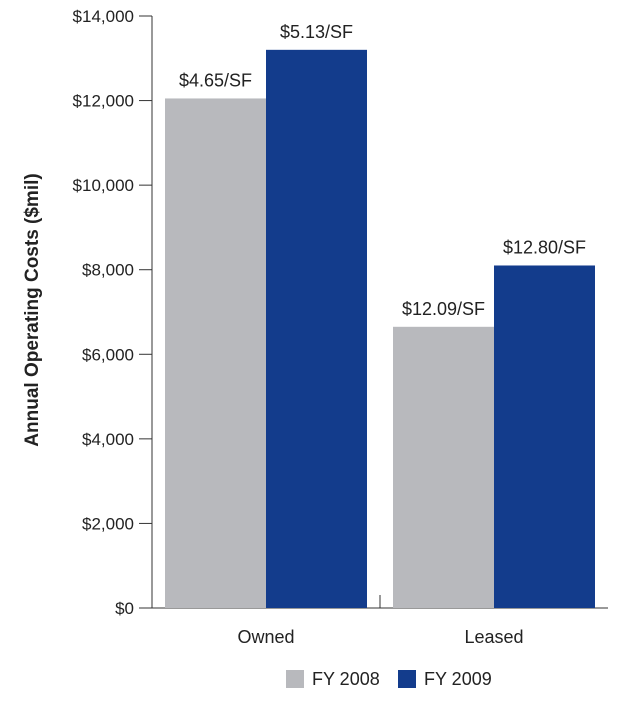 The height and width of the screenshot is (708, 628). Describe the element at coordinates (544, 247) in the screenshot. I see `data-label: $12.80/SF` at that location.